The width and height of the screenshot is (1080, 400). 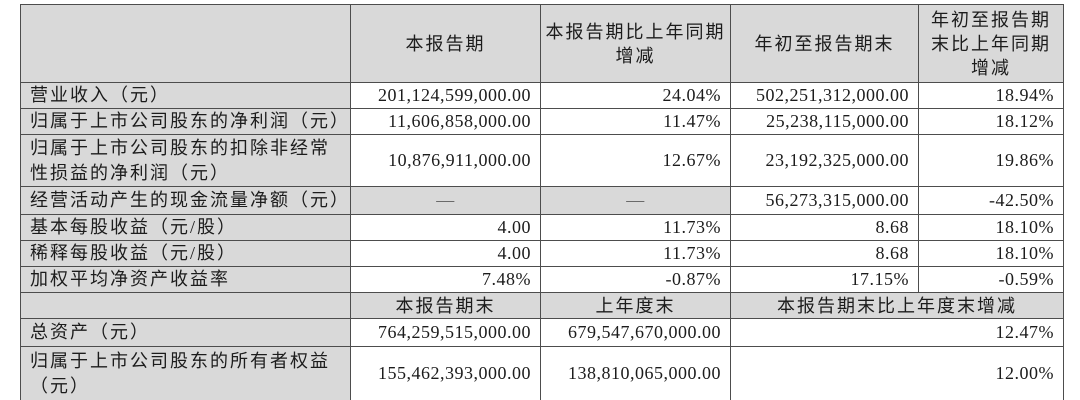 What do you see at coordinates (185, 279) in the screenshot?
I see `row-label: 加权平均净资产收益率` at bounding box center [185, 279].